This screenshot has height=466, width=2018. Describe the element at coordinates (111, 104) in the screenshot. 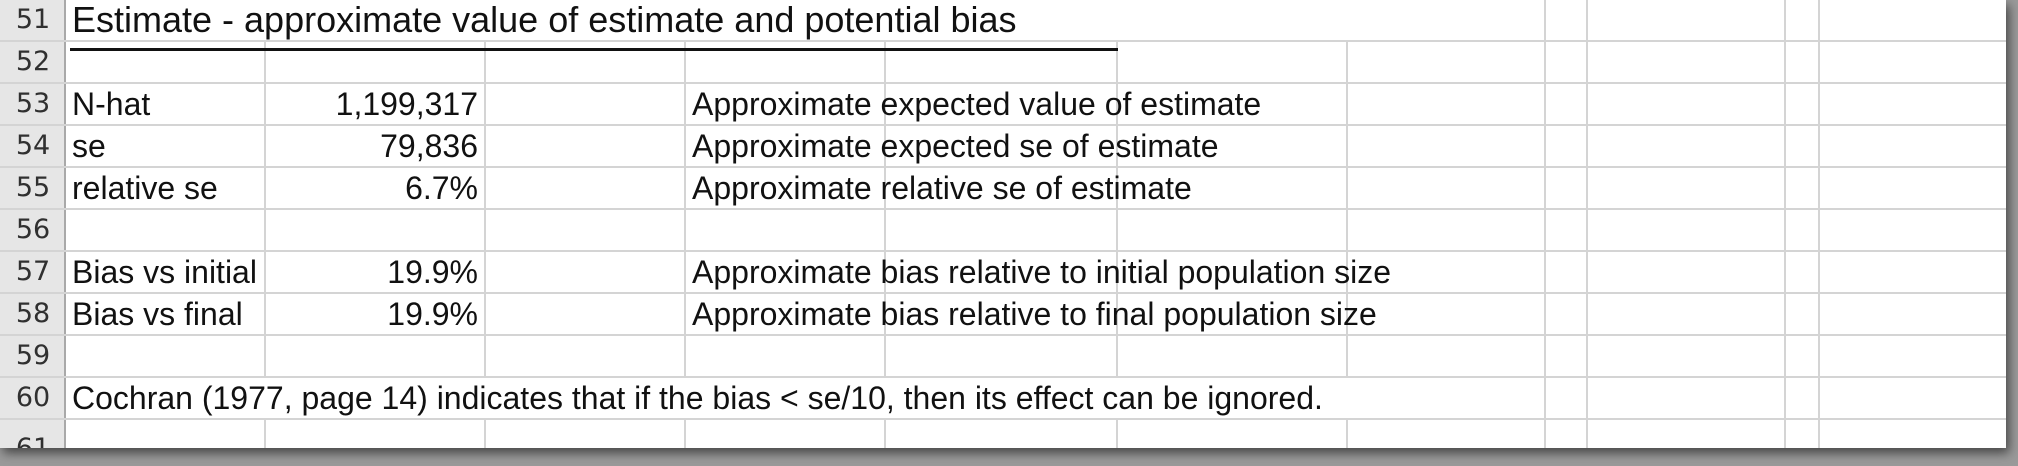

I see `label-cell: N-hat` at that location.